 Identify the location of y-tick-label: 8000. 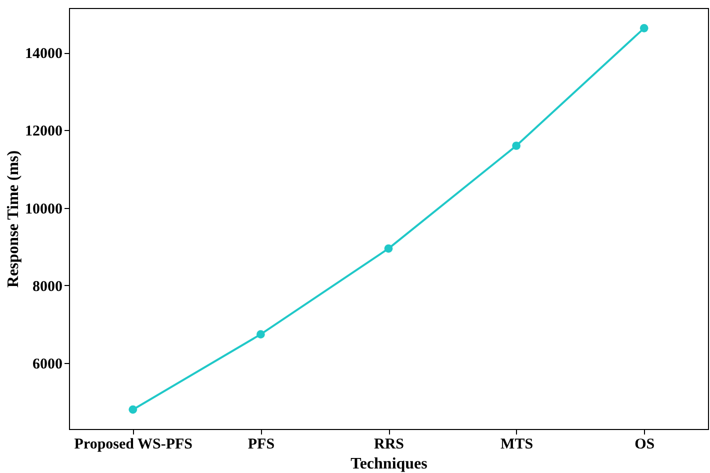
(47, 286).